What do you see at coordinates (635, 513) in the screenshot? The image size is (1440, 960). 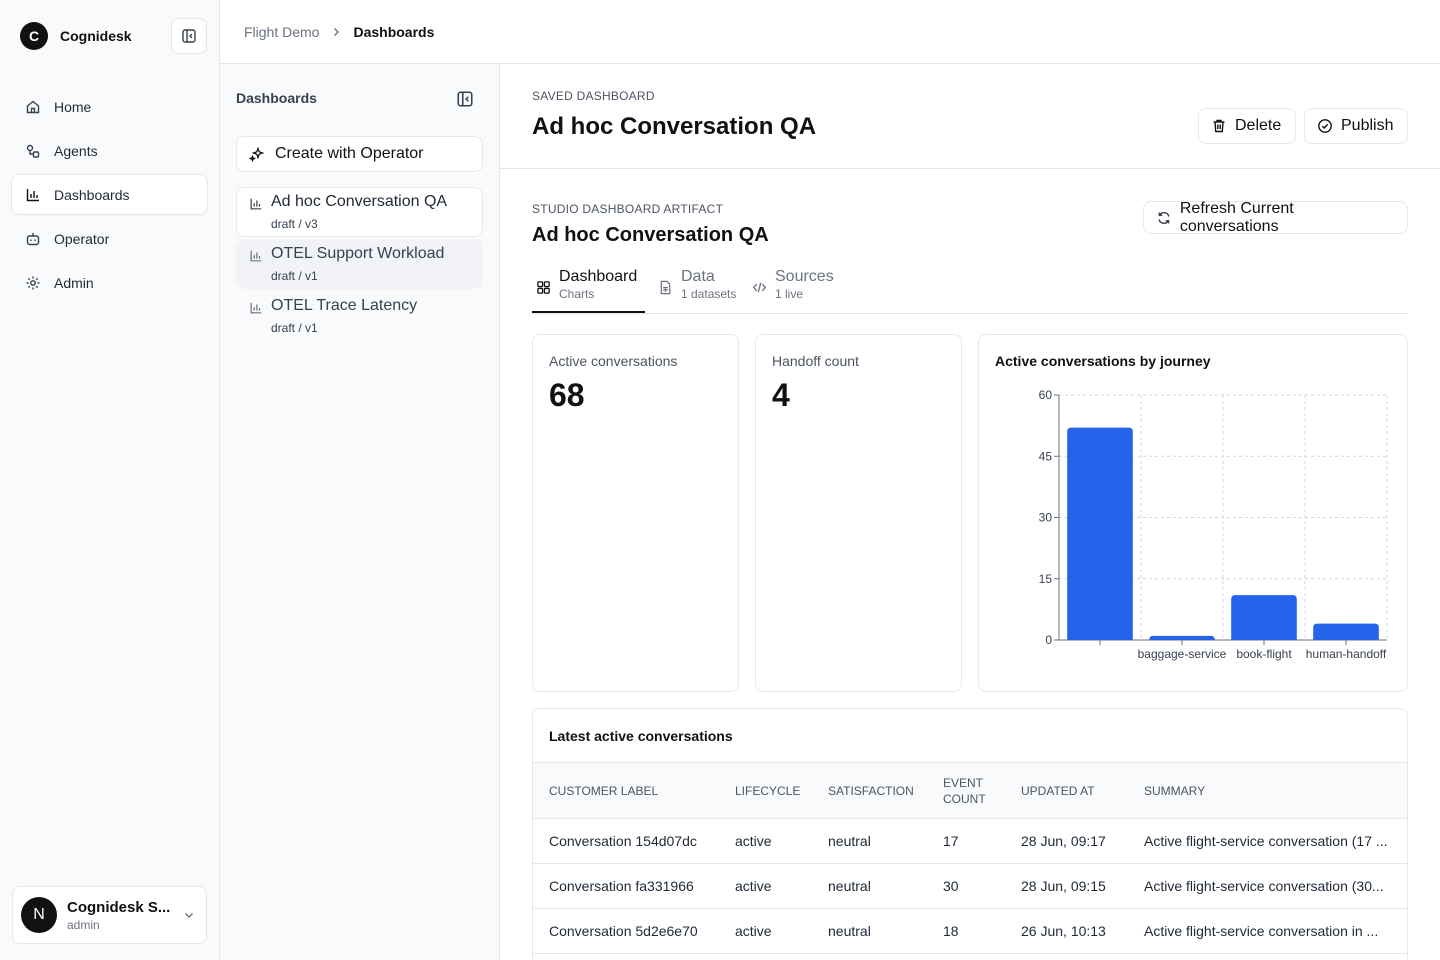 I see `kpi-card-active-conversations: Active conversations 68` at bounding box center [635, 513].